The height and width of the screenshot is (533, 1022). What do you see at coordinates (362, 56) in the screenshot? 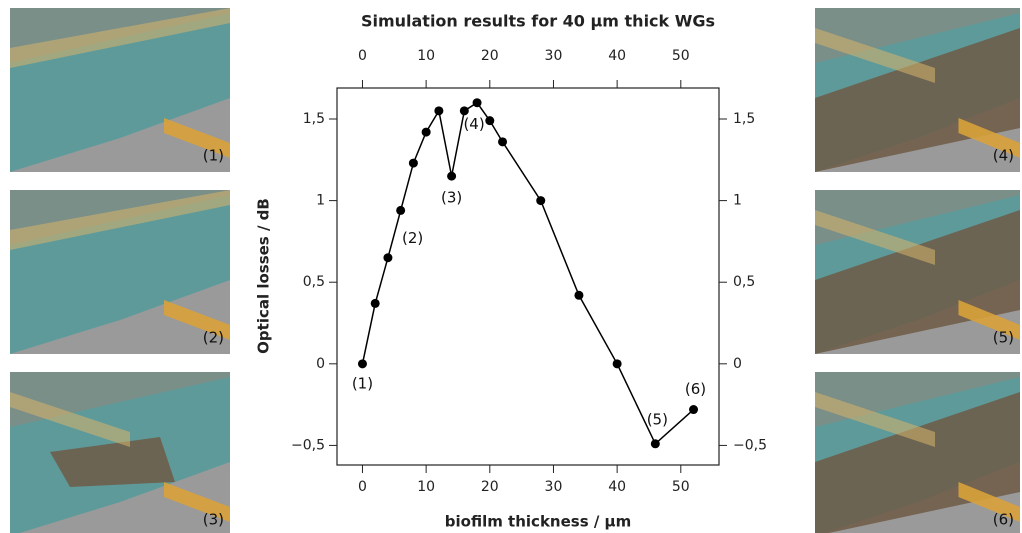
I see `x-tick-label-top: 0` at bounding box center [362, 56].